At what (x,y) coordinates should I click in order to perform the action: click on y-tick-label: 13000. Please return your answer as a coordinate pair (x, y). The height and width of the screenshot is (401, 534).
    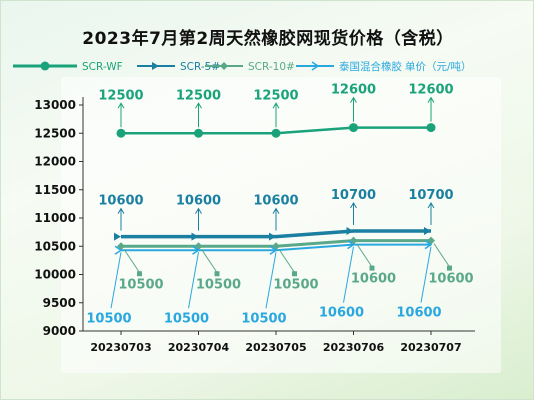
    Looking at the image, I should click on (55, 105).